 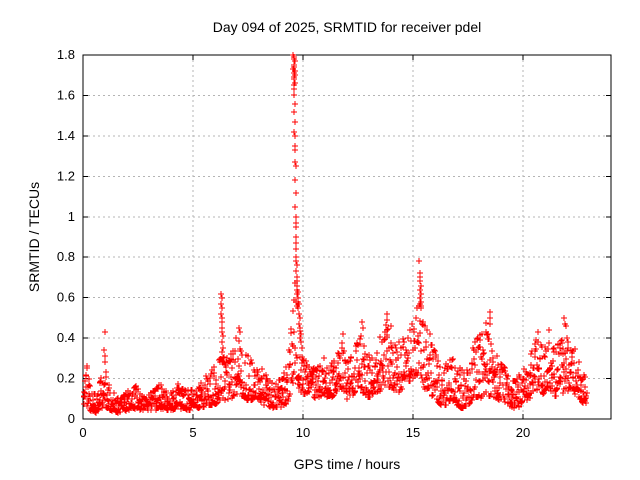 I want to click on x-axis-label: GPS time / hours, so click(x=347, y=464).